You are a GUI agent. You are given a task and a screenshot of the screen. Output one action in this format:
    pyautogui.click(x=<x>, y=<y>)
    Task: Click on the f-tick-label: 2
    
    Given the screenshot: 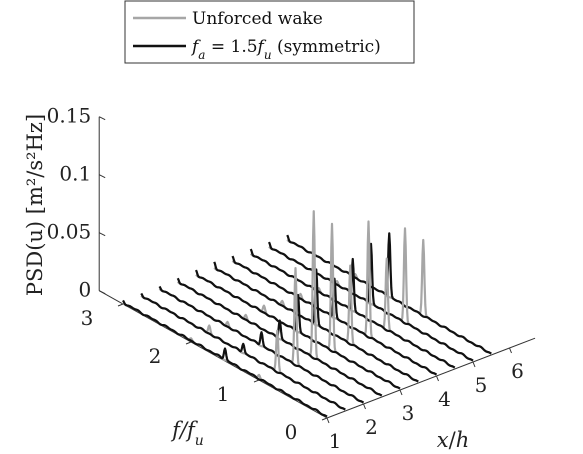 What is the action you would take?
    pyautogui.click(x=155, y=356)
    